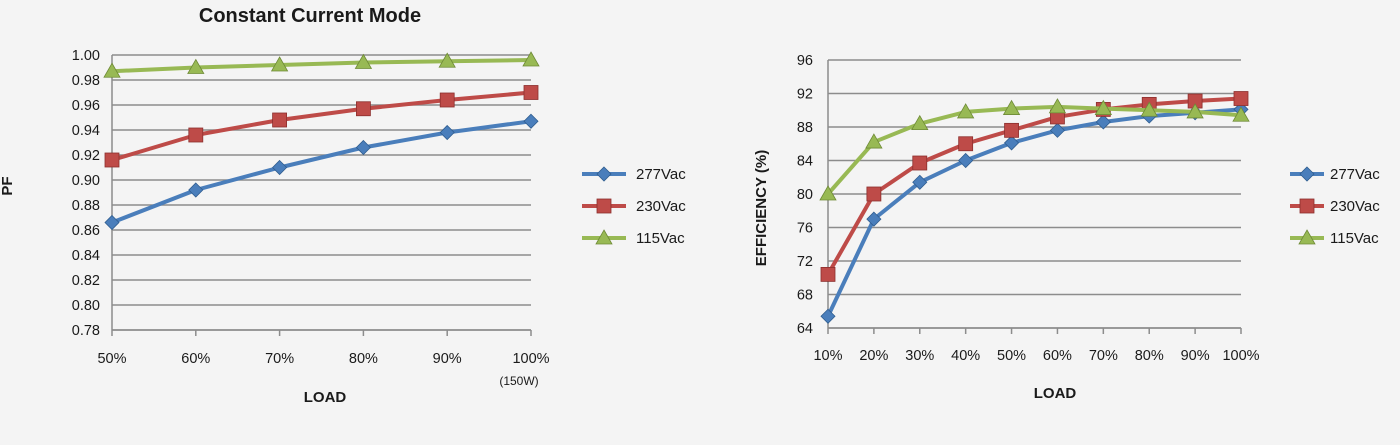 This screenshot has height=445, width=1400. Describe the element at coordinates (86, 206) in the screenshot. I see `y-tick-label: 0.88` at that location.